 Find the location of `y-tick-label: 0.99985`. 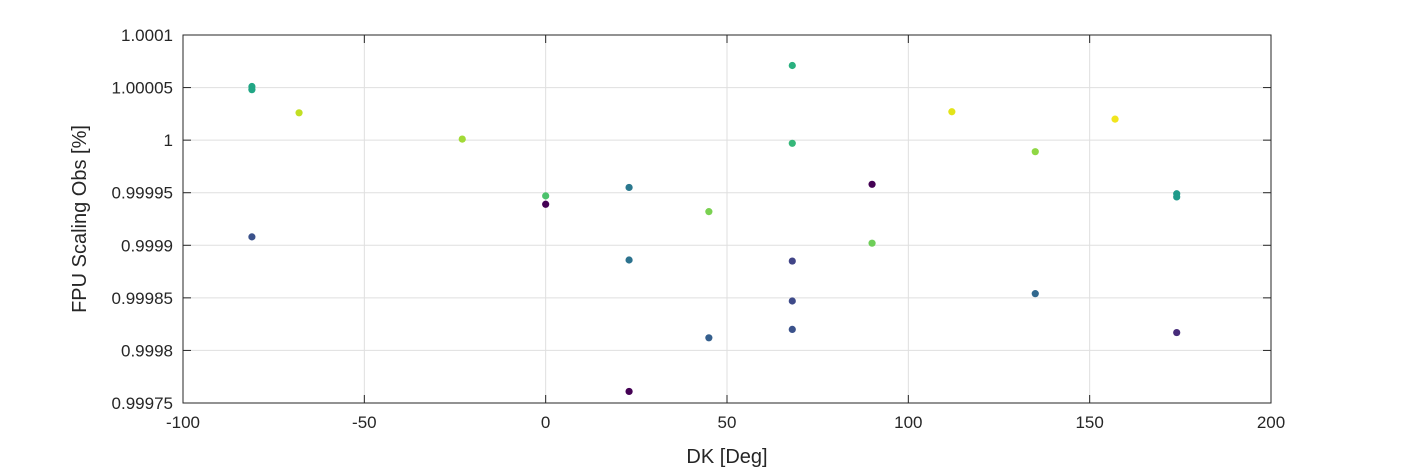

y-tick-label: 0.99985 is located at coordinates (142, 298).